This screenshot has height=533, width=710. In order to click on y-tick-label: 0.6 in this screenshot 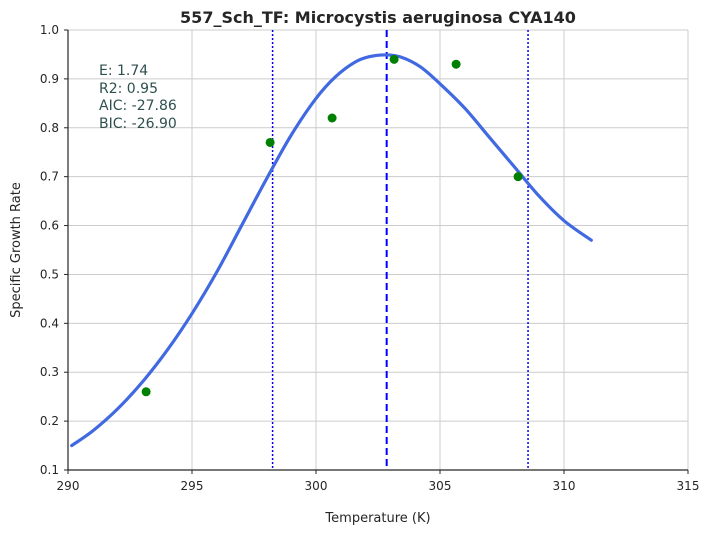, I will do `click(49, 226)`.